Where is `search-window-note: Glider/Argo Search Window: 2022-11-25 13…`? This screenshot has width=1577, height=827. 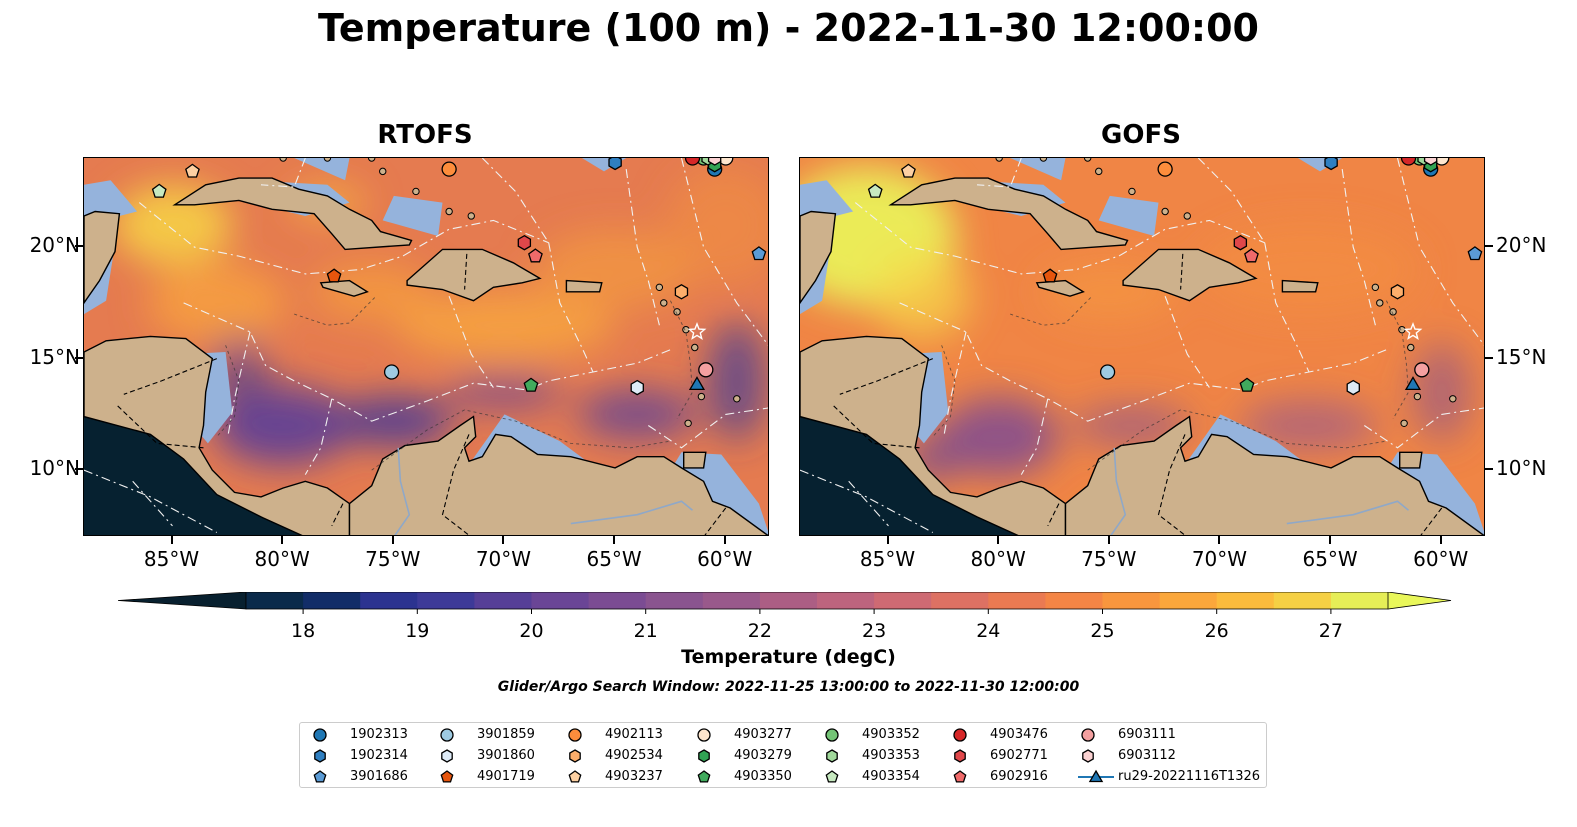 search-window-note: Glider/Argo Search Window: 2022-11-25 13… is located at coordinates (788, 687).